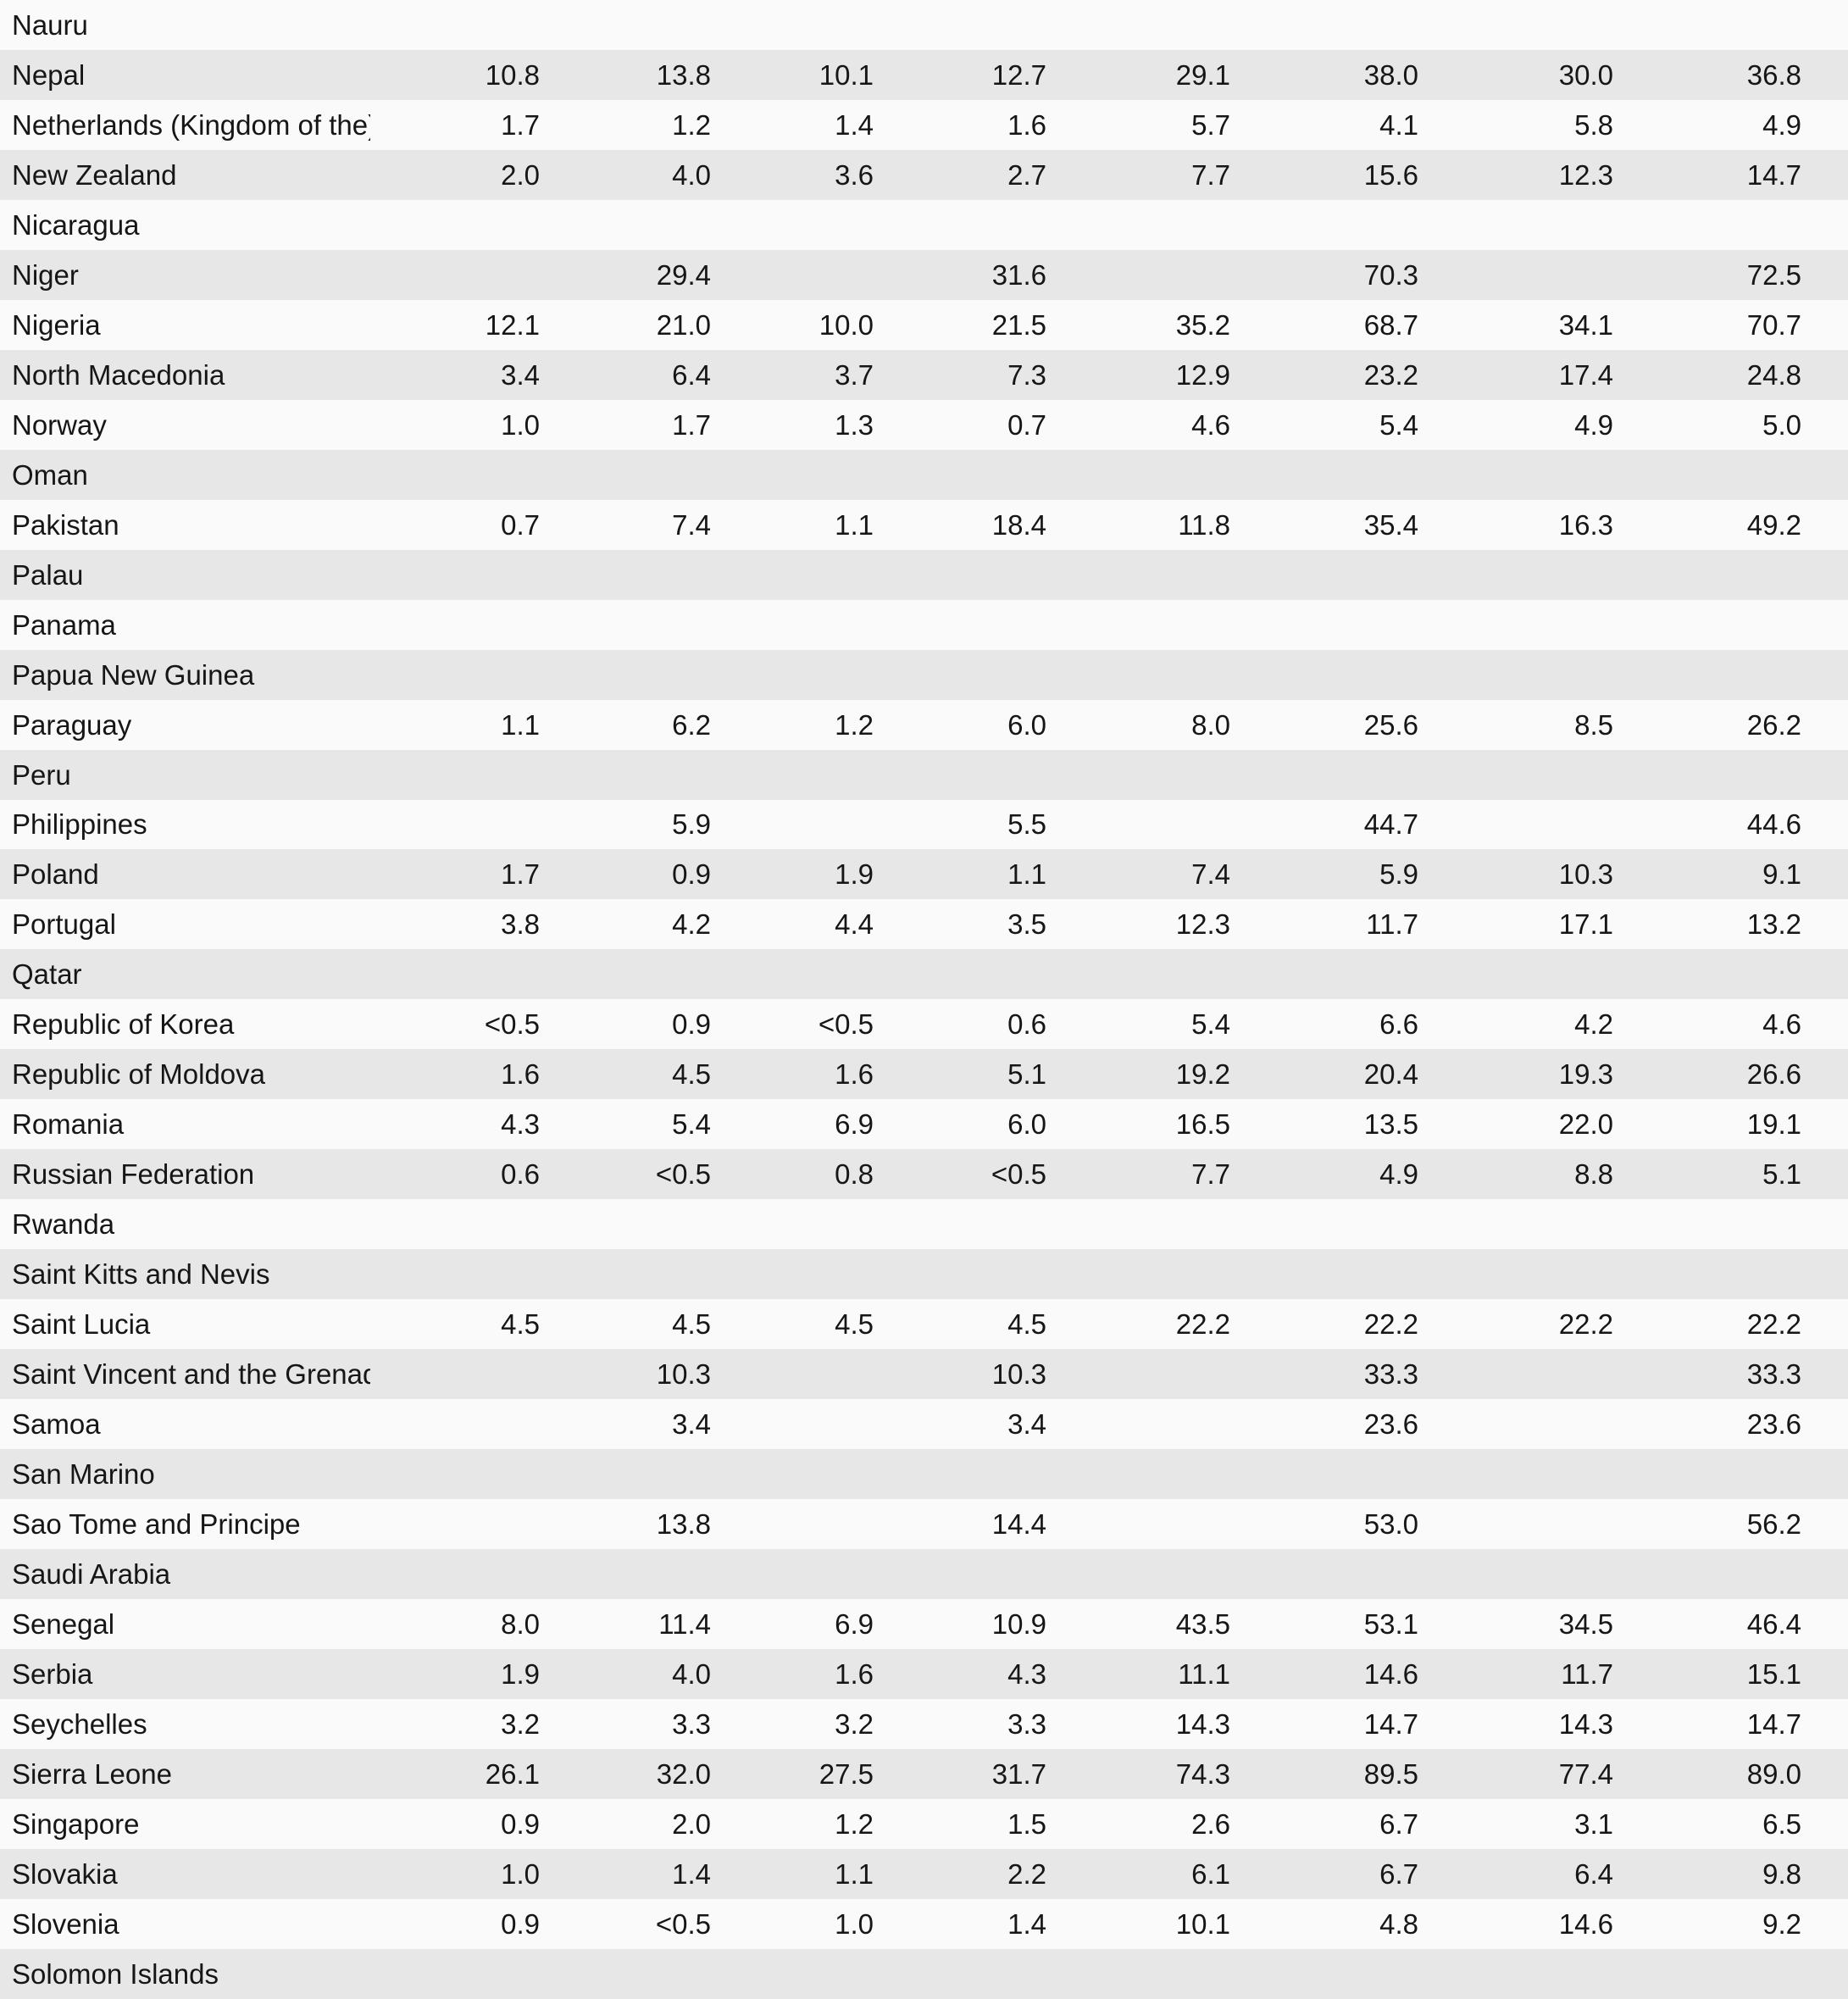 The height and width of the screenshot is (1999, 1848). What do you see at coordinates (1324, 1174) in the screenshot?
I see `value-cell: 4.9` at bounding box center [1324, 1174].